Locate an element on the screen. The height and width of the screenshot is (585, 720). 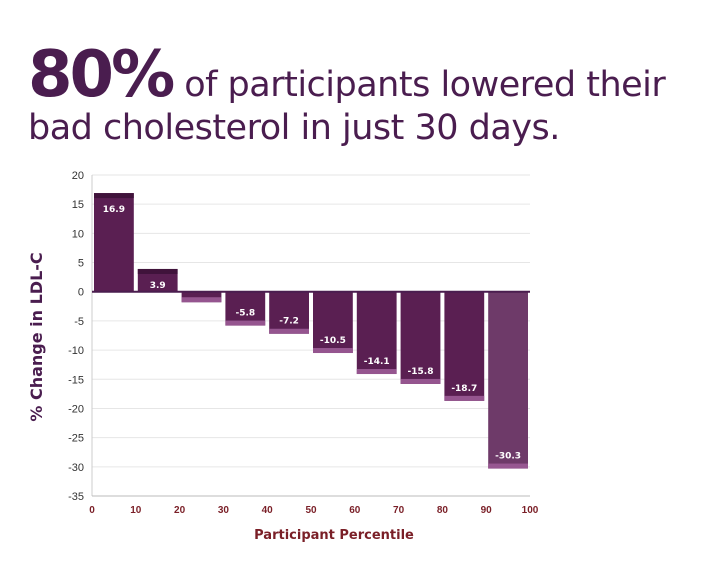
x-tick-label: 70 is located at coordinates (399, 510).